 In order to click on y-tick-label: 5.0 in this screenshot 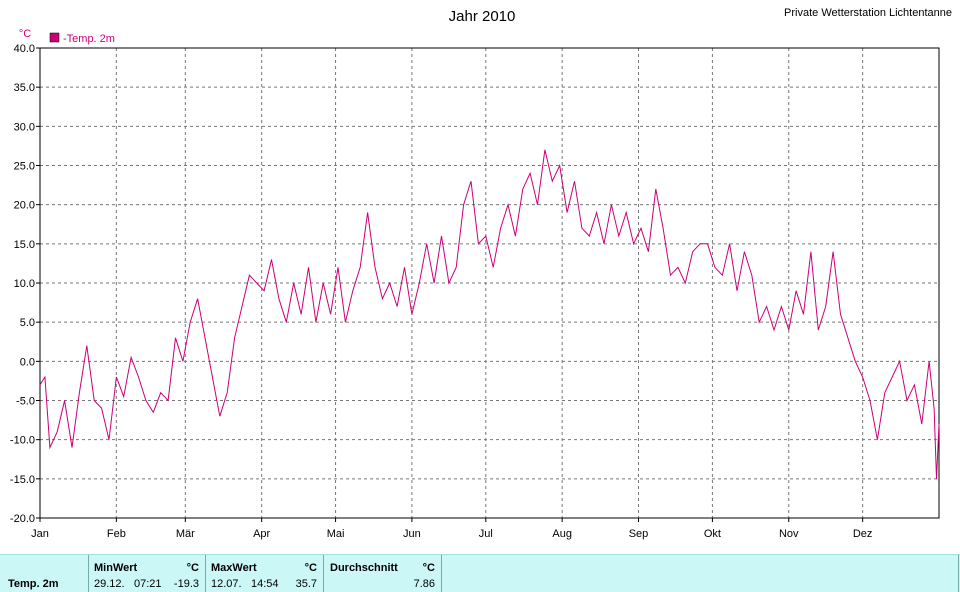, I will do `click(27, 323)`.